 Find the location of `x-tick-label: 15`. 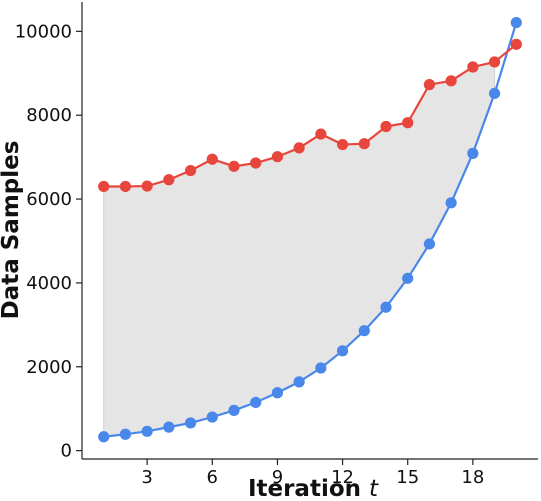

x-tick-label: 15 is located at coordinates (407, 477).